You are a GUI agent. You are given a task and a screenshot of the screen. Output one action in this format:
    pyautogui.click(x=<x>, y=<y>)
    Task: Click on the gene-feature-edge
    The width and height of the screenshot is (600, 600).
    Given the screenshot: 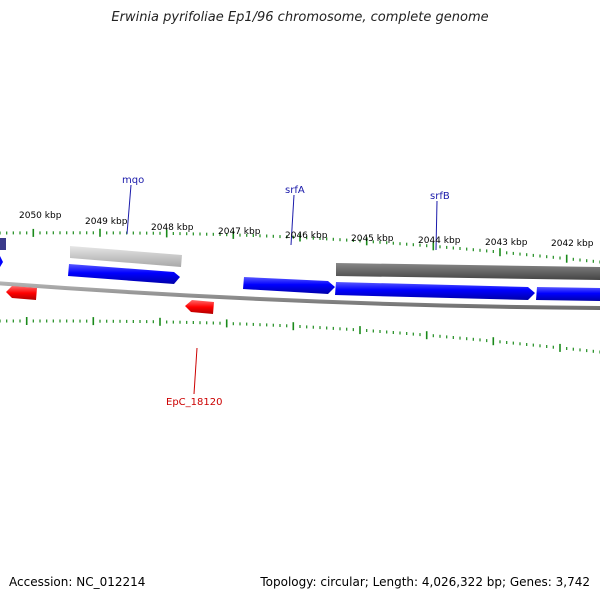 What is the action you would take?
    pyautogui.click(x=3, y=244)
    